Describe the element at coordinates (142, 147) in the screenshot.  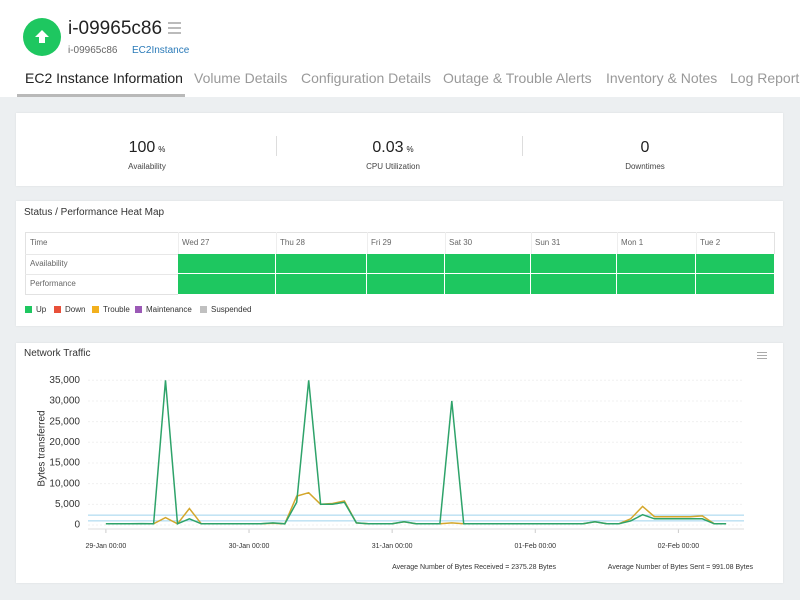
I see `value: 100` at that location.